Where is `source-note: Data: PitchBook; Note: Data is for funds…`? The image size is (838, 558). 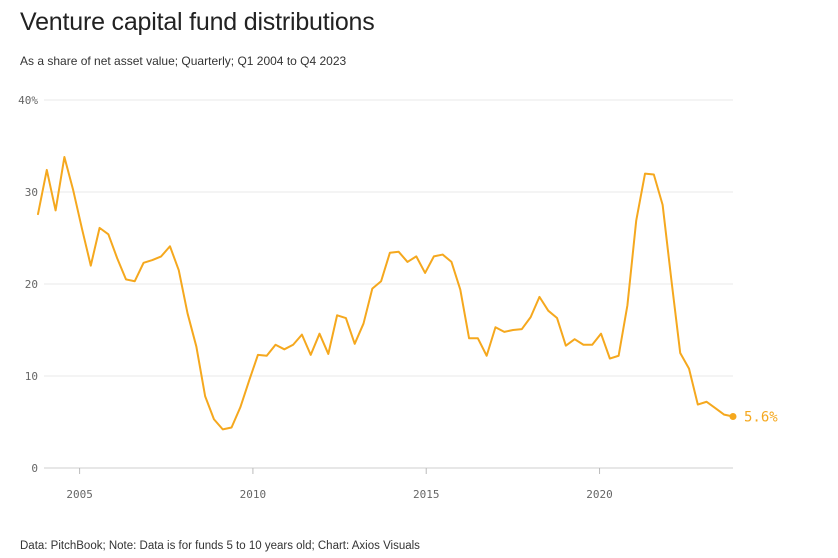 source-note: Data: PitchBook; Note: Data is for funds… is located at coordinates (220, 546).